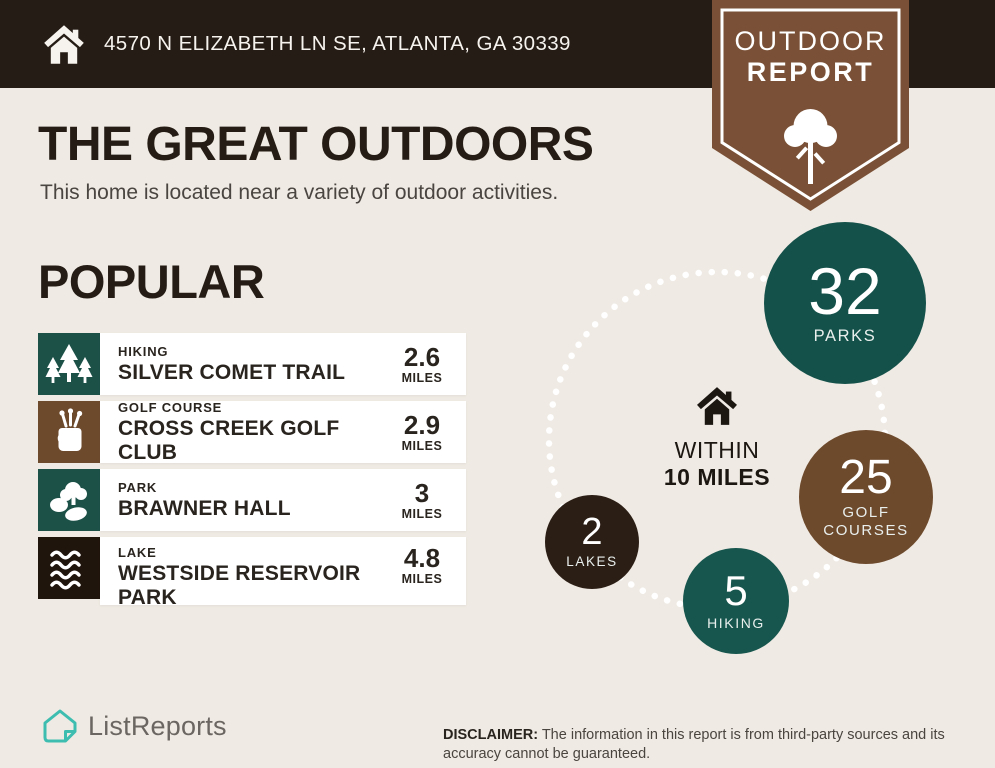  Describe the element at coordinates (239, 583) in the screenshot. I see `item-name: WESTSIDE RESERVOIR PARK` at that location.